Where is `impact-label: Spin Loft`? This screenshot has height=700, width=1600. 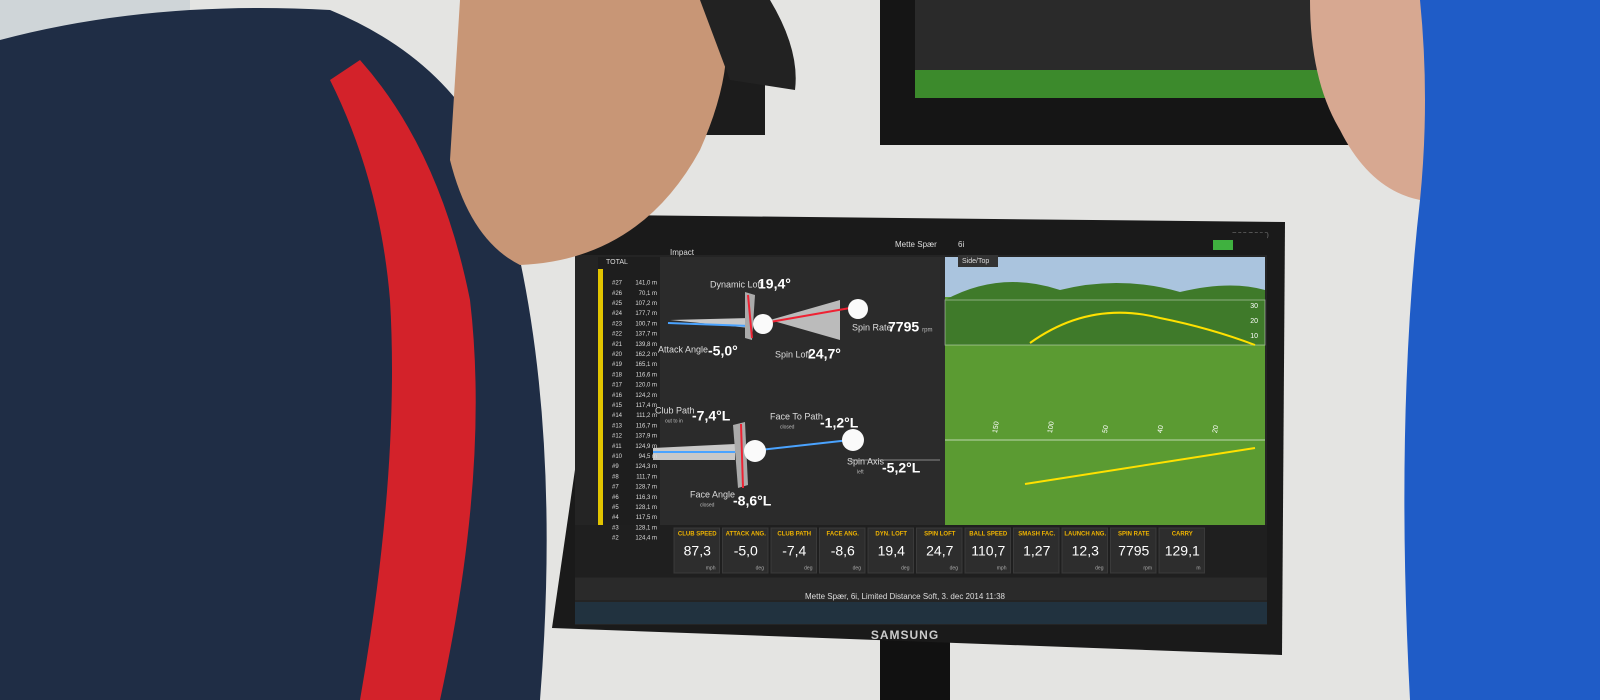 impact-label: Spin Loft is located at coordinates (793, 354).